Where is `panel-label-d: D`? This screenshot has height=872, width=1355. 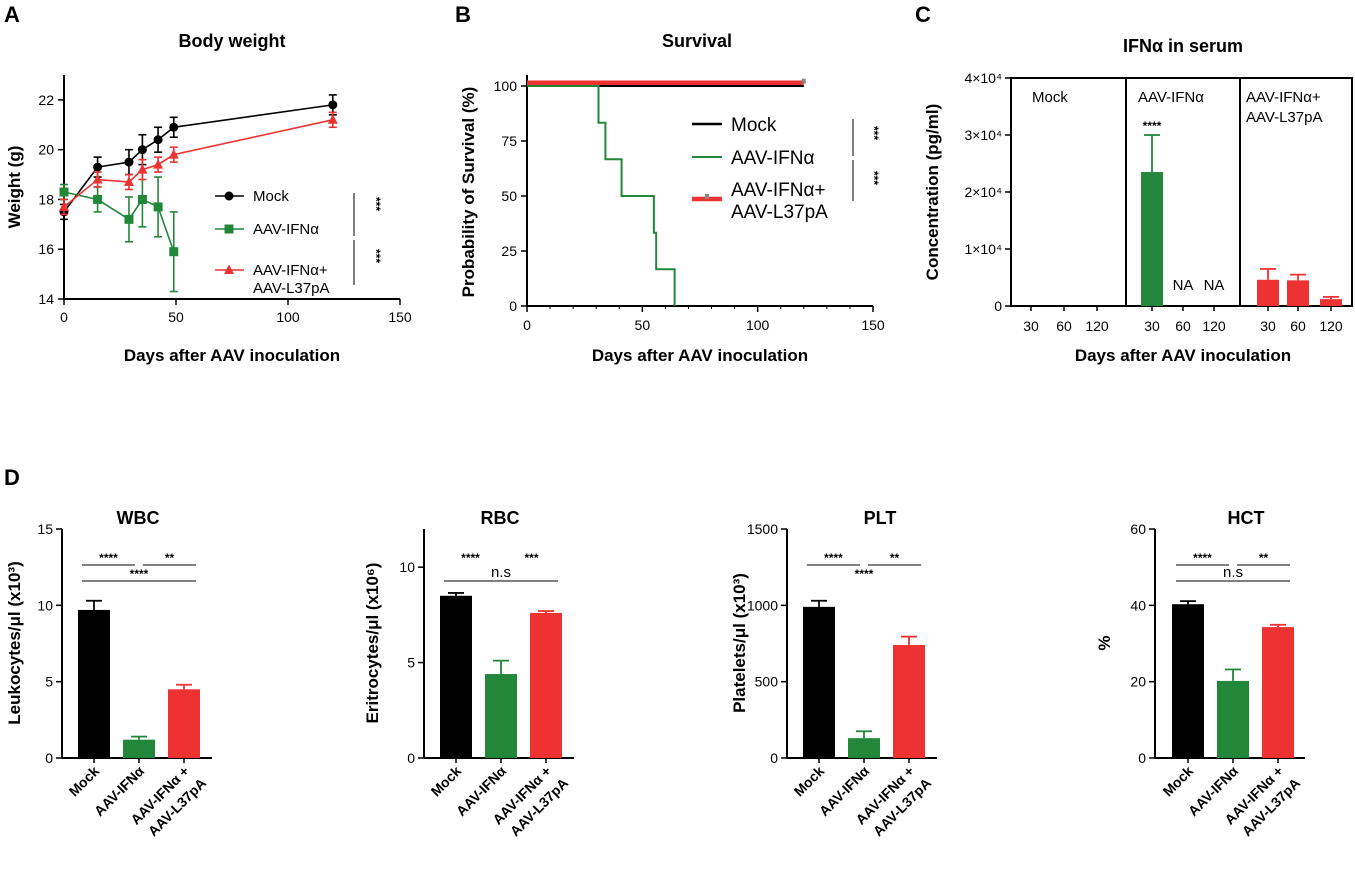 panel-label-d: D is located at coordinates (12, 477).